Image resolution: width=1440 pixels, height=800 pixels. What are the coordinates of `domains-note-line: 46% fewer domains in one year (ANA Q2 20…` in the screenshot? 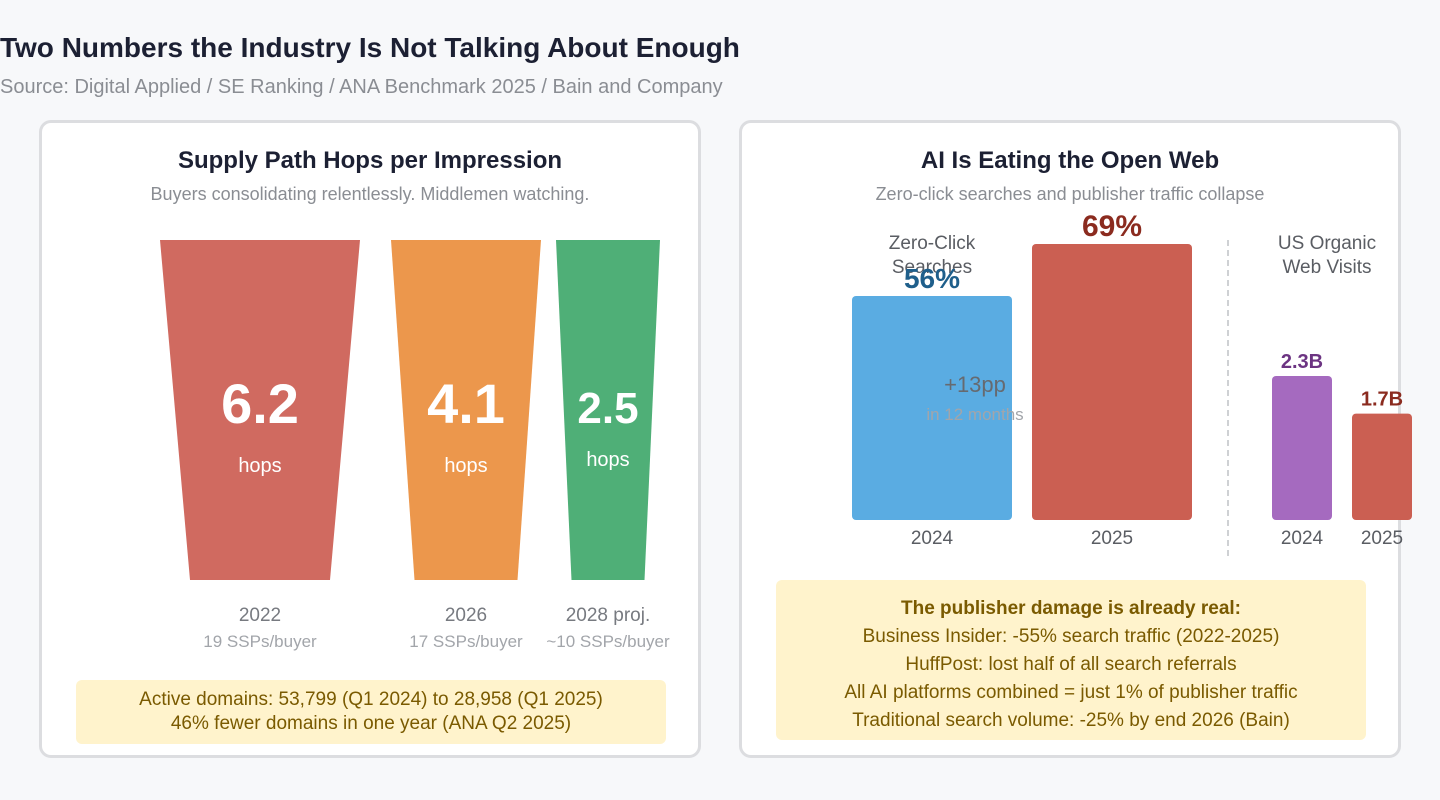 It's located at (371, 723).